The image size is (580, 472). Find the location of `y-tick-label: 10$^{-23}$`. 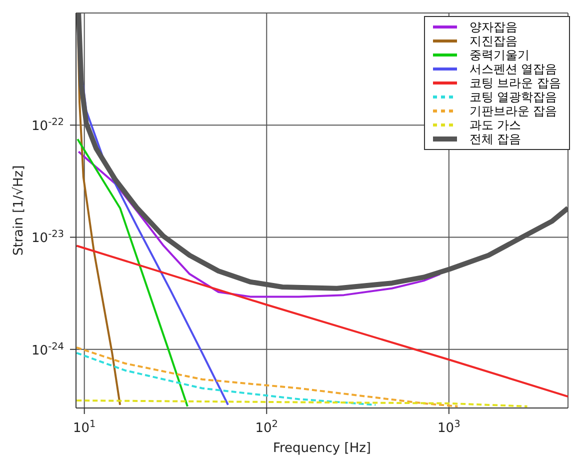

y-tick-label: 10$^{-23}$ is located at coordinates (48, 237).